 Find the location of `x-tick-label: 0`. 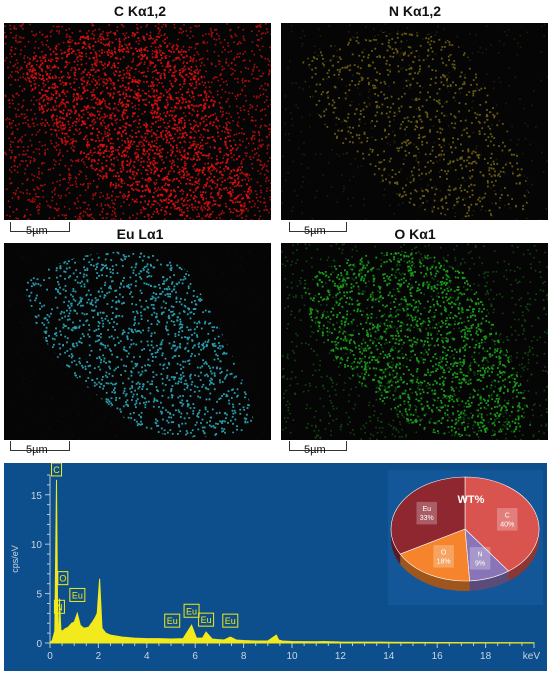

x-tick-label: 0 is located at coordinates (50, 656).